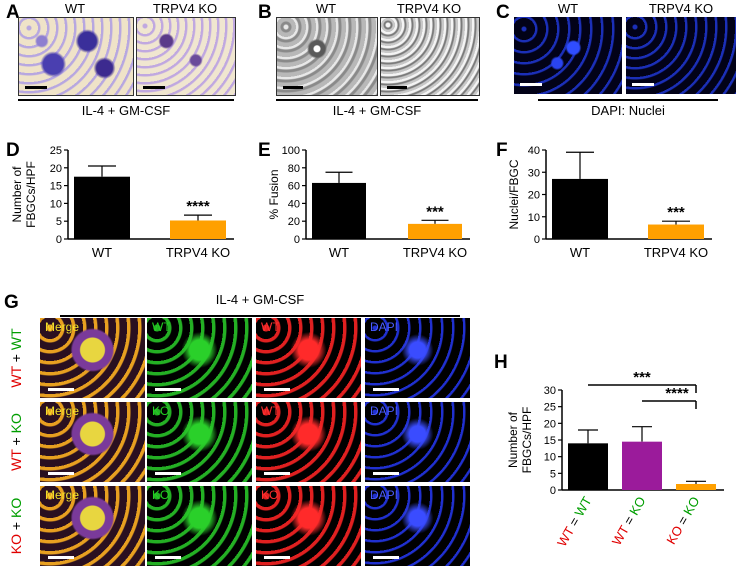 This screenshot has width=740, height=570. I want to click on panel-a-bracket, so click(126, 100).